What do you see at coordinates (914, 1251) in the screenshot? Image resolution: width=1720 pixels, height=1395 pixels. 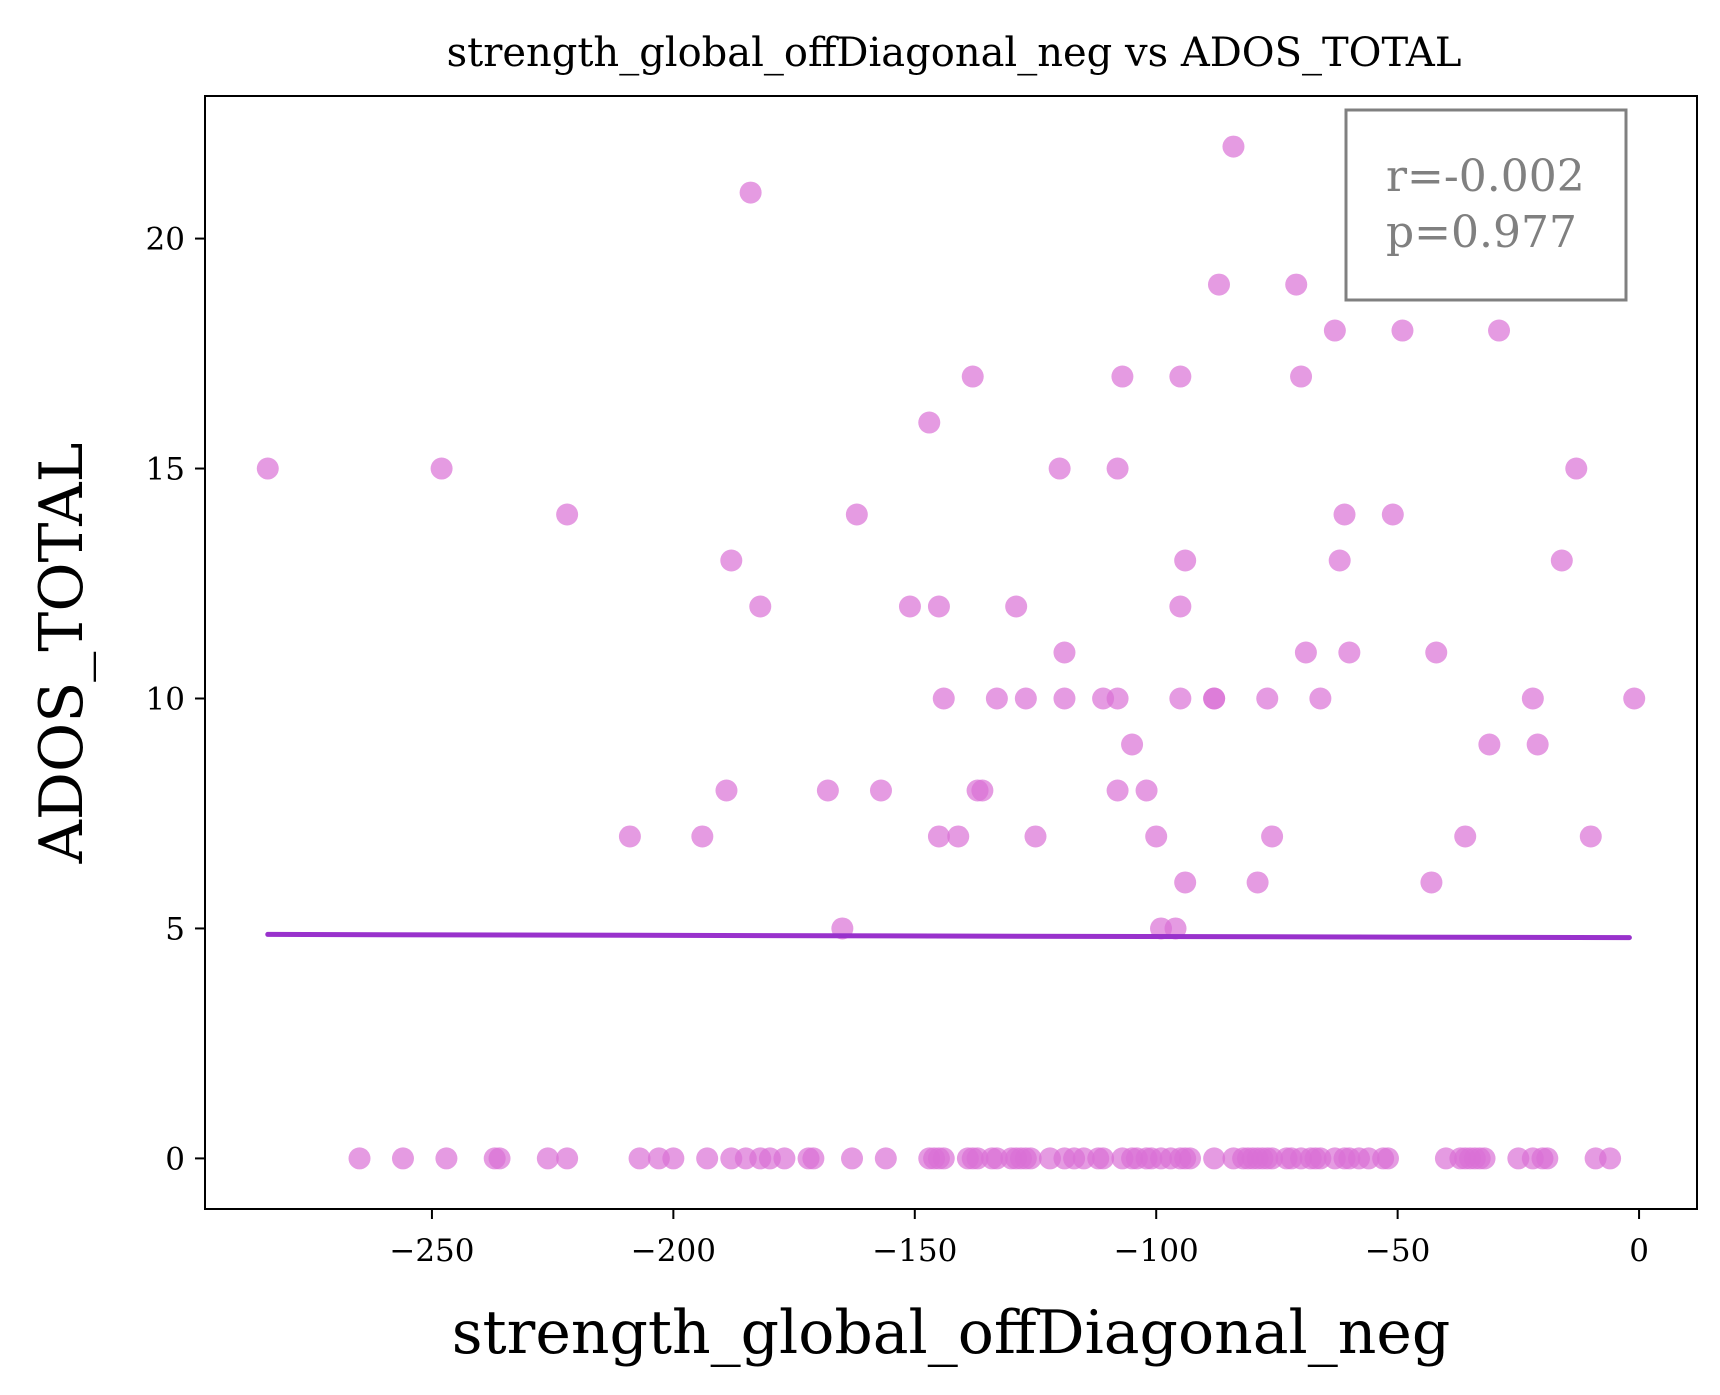 I see `x-tick-label: −150` at bounding box center [914, 1251].